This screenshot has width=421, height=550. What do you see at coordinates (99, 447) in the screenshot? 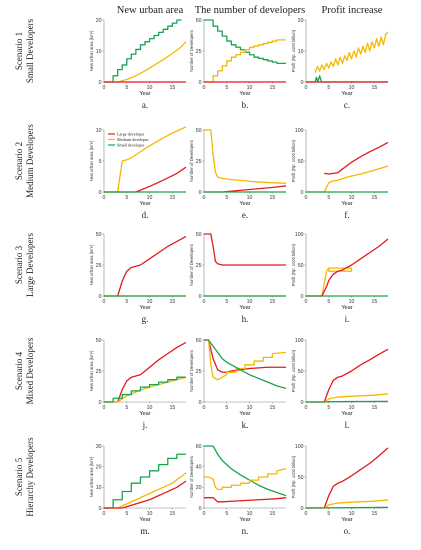
I see `y-tick-label: 30` at bounding box center [99, 447].